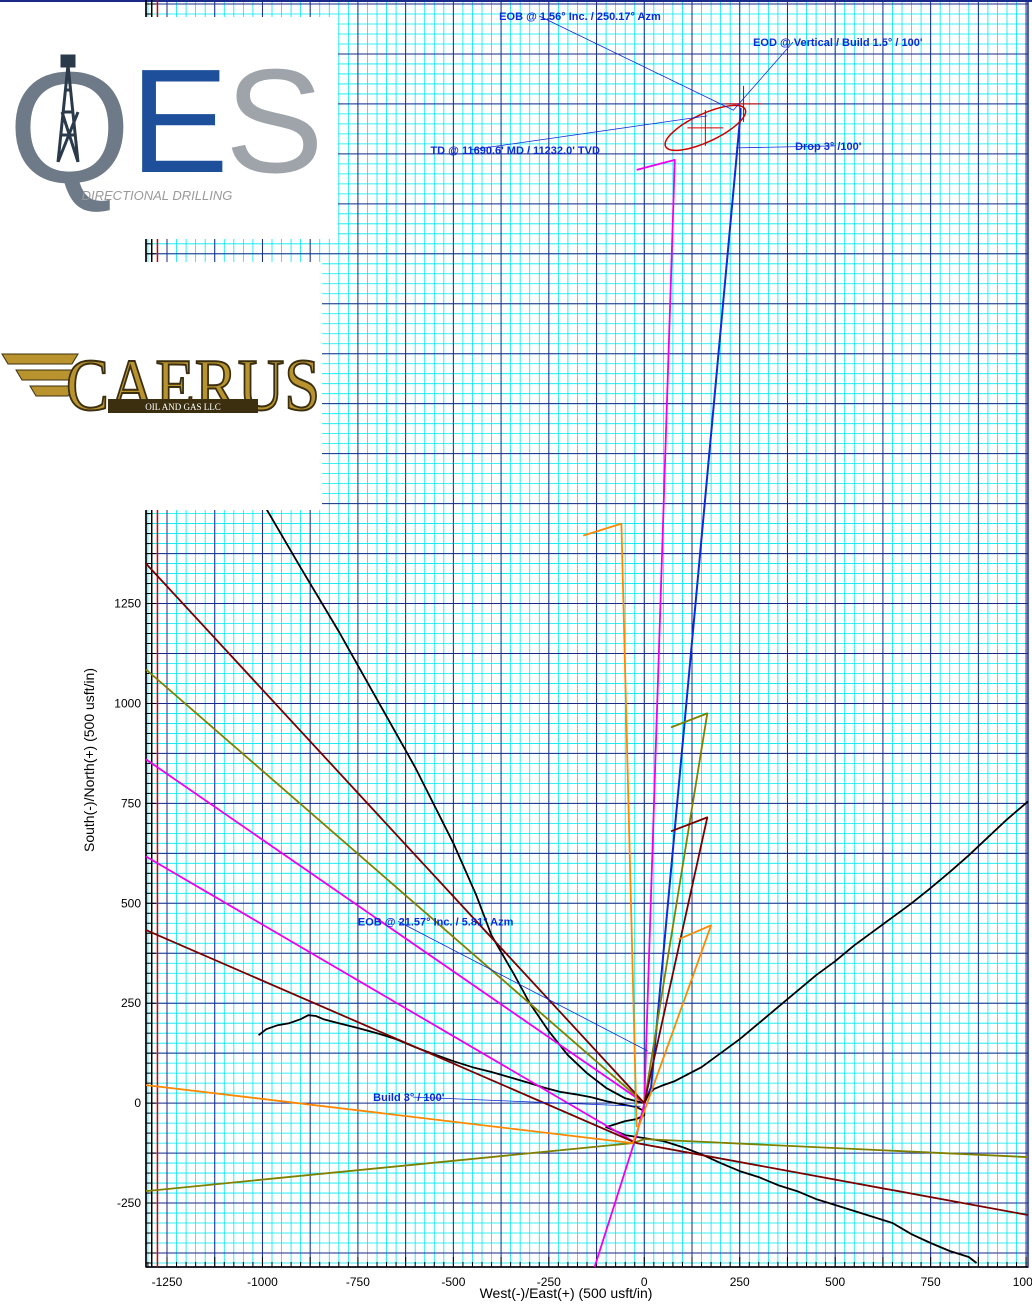 This screenshot has height=1304, width=1032. I want to click on x-axis-label: West(-)/East(+) (500 usft/in), so click(566, 1293).